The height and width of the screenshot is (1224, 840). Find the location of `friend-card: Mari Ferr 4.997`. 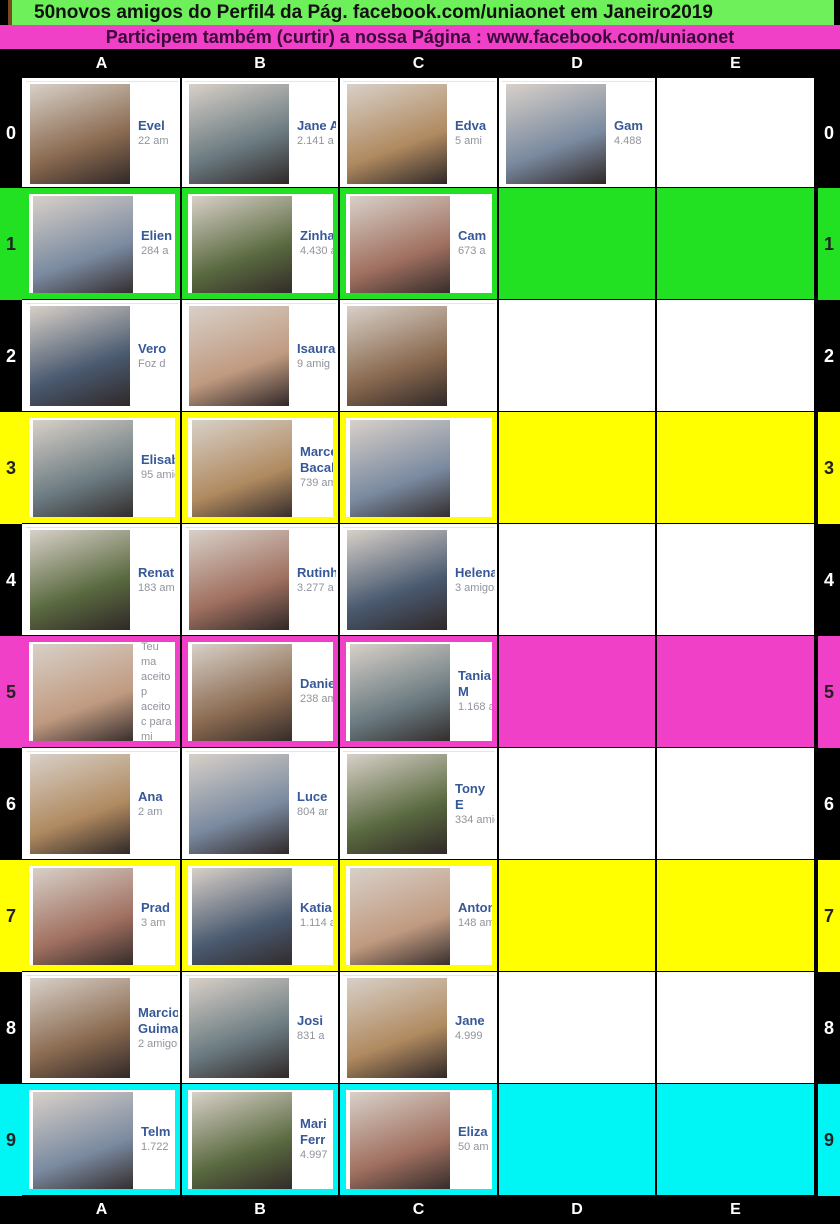

friend-card: Mari Ferr 4.997 is located at coordinates (260, 1139).